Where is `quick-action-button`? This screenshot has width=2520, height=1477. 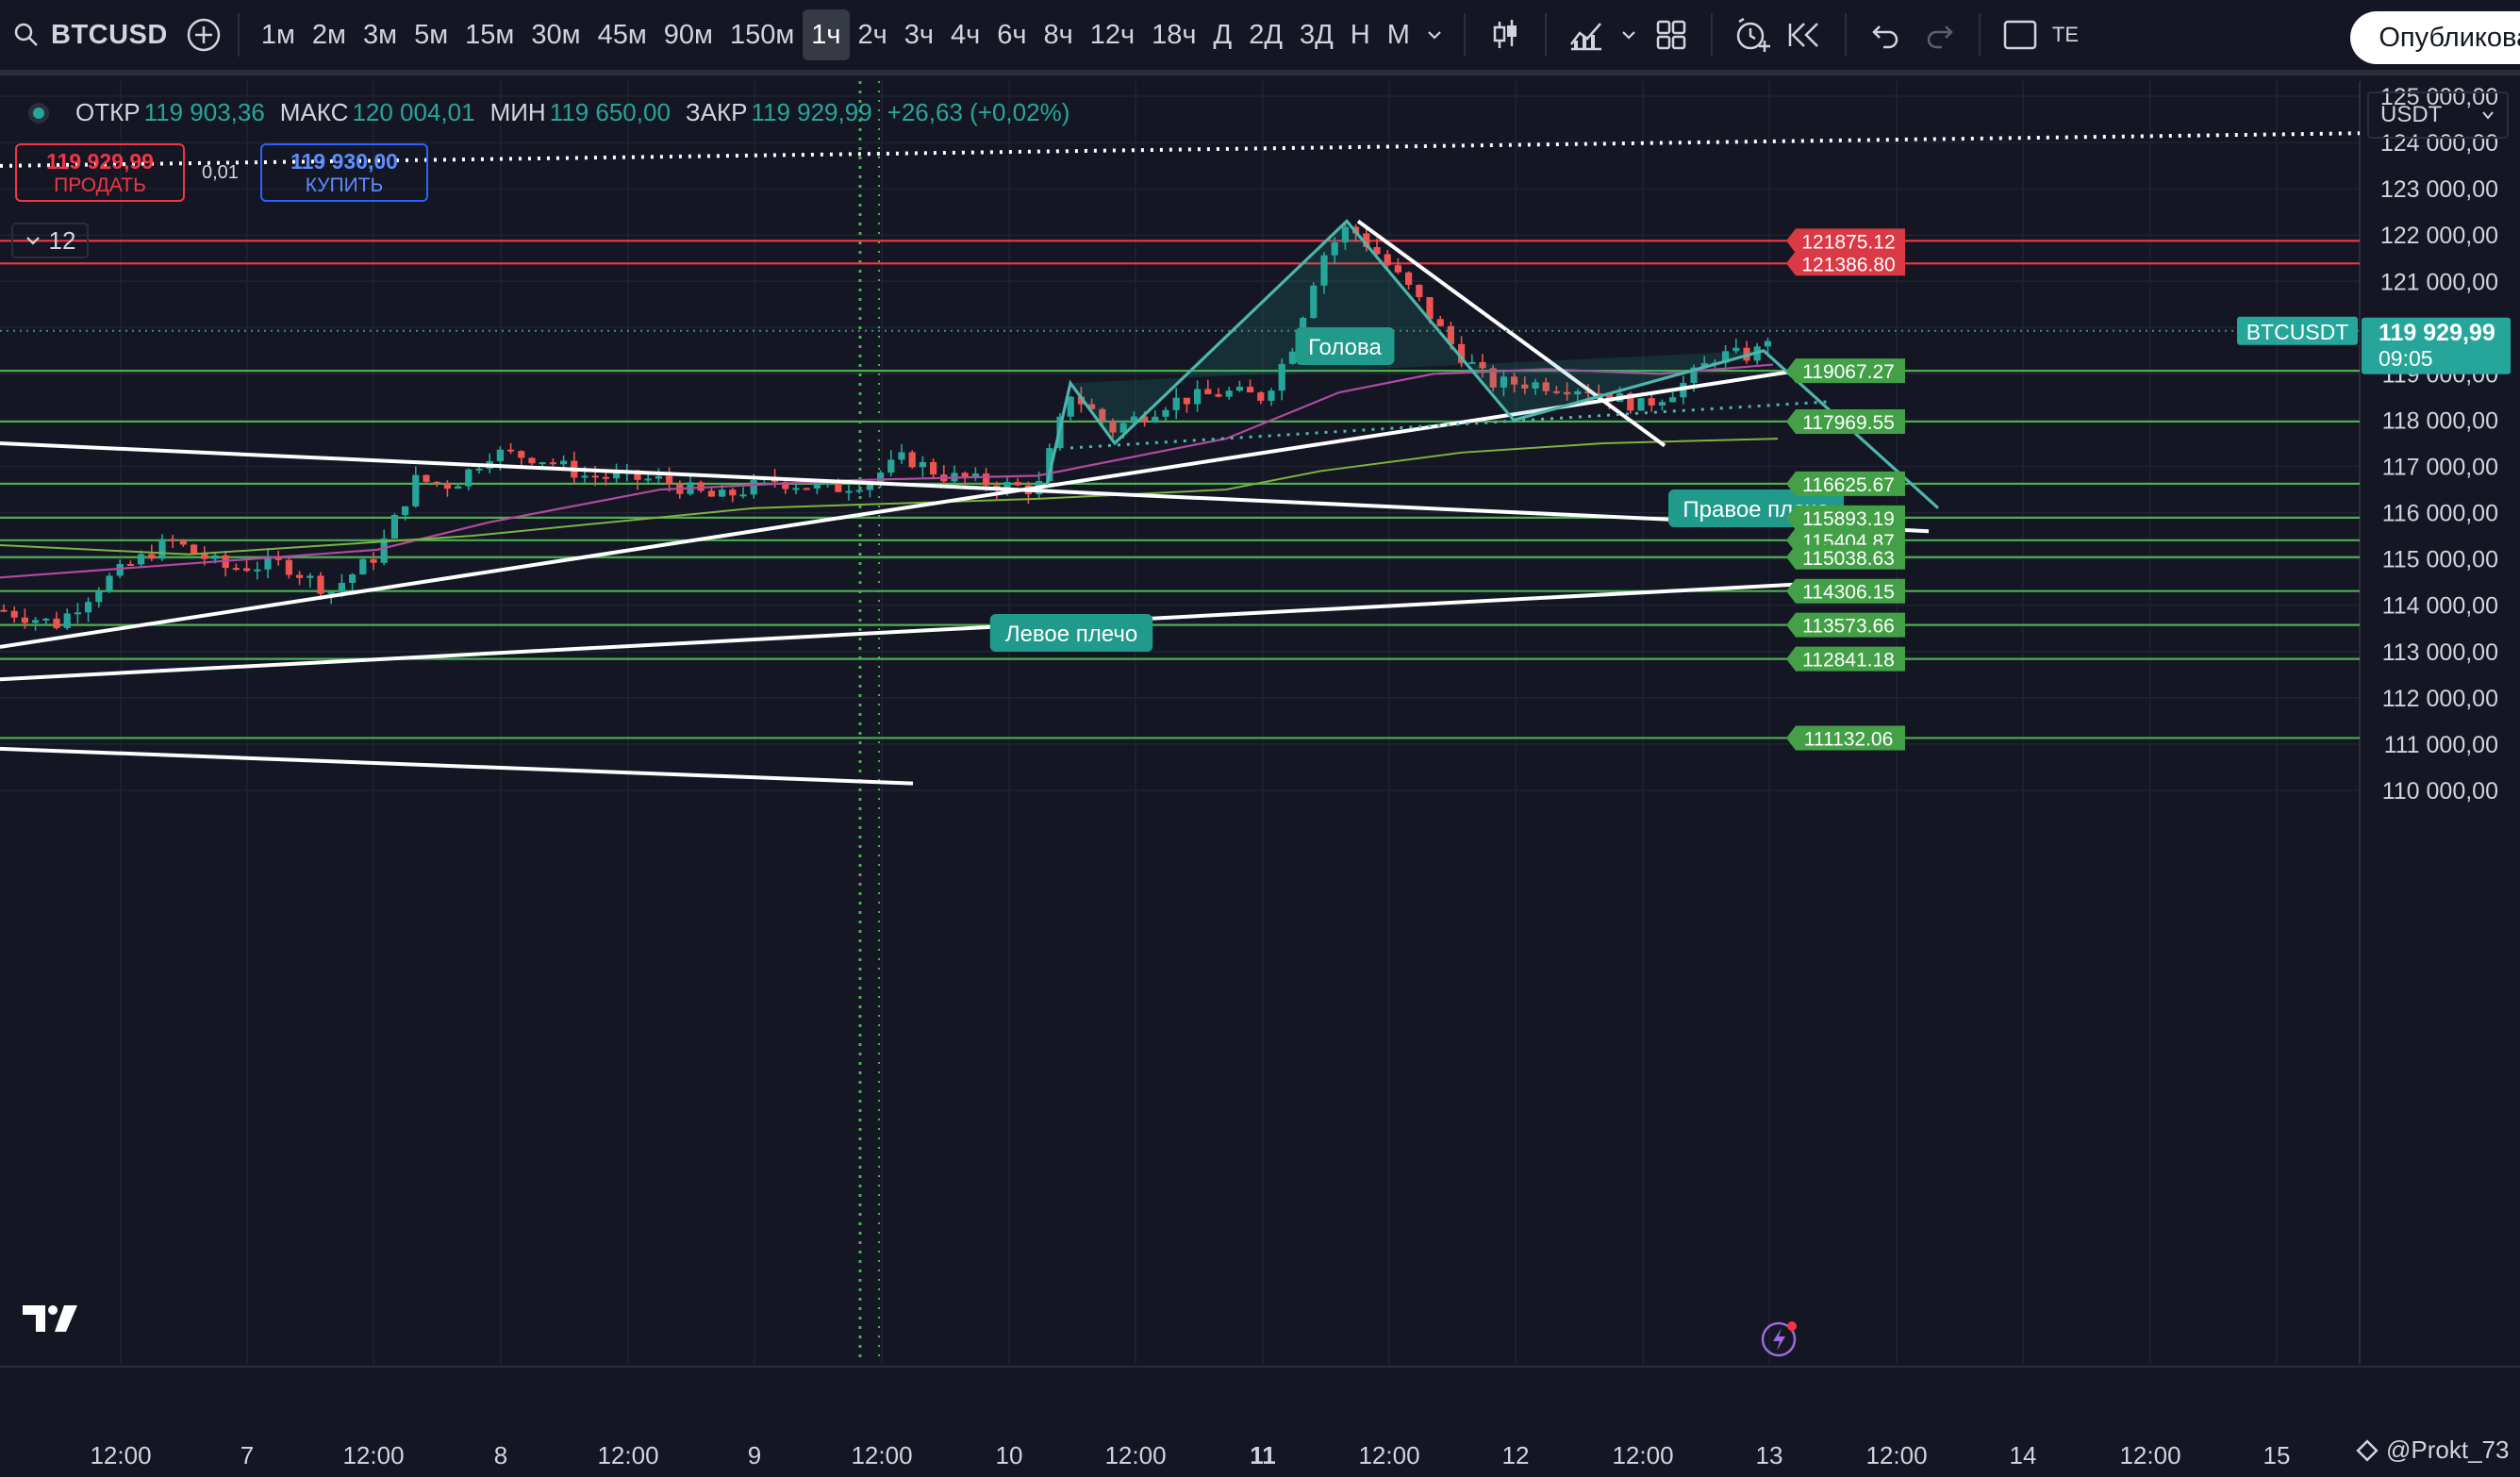 quick-action-button is located at coordinates (1780, 1340).